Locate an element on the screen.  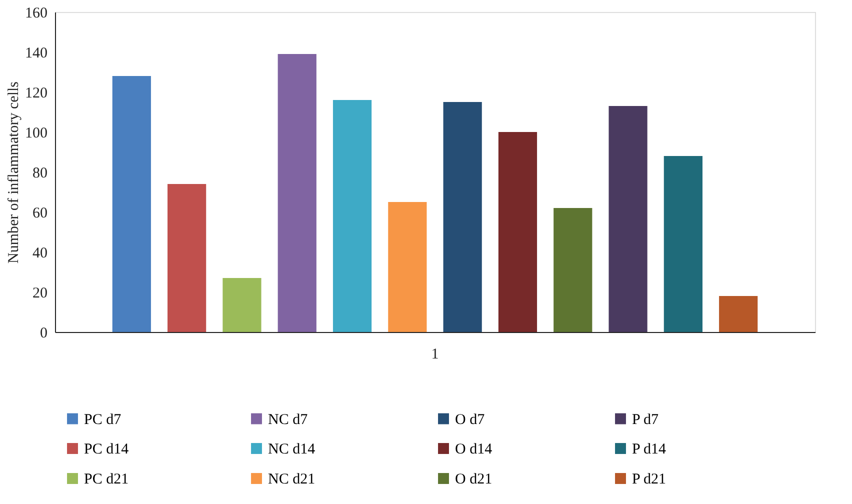
legend-label: PC d7 is located at coordinates (103, 420).